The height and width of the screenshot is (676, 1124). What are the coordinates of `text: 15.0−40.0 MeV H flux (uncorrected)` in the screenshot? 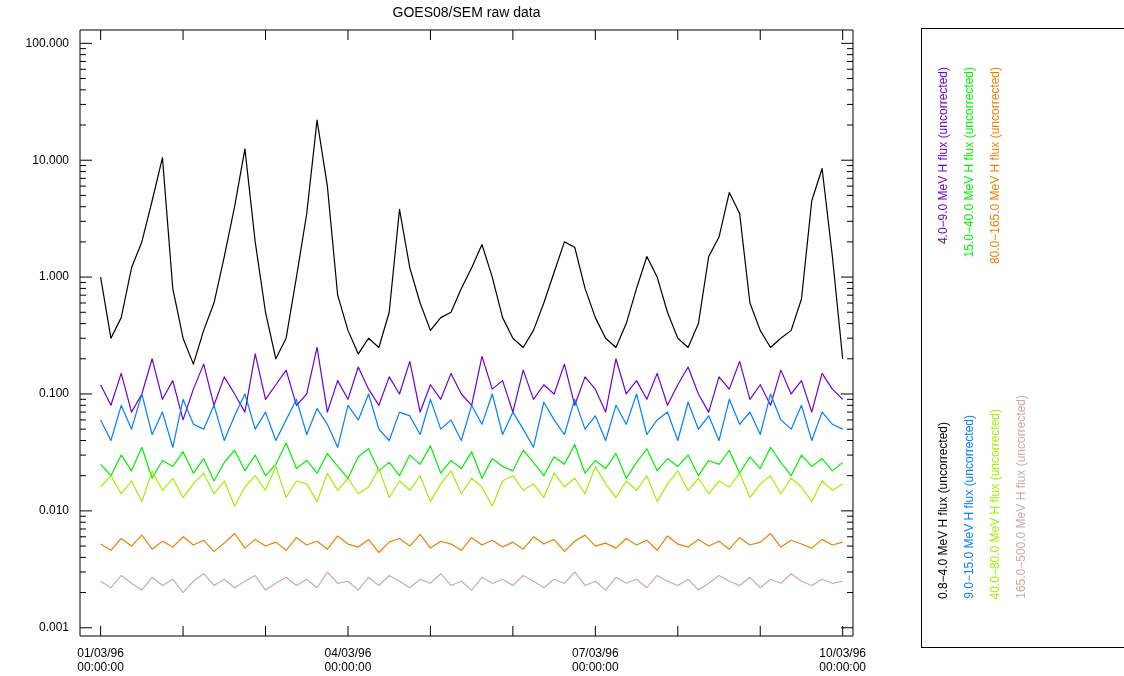 It's located at (969, 162).